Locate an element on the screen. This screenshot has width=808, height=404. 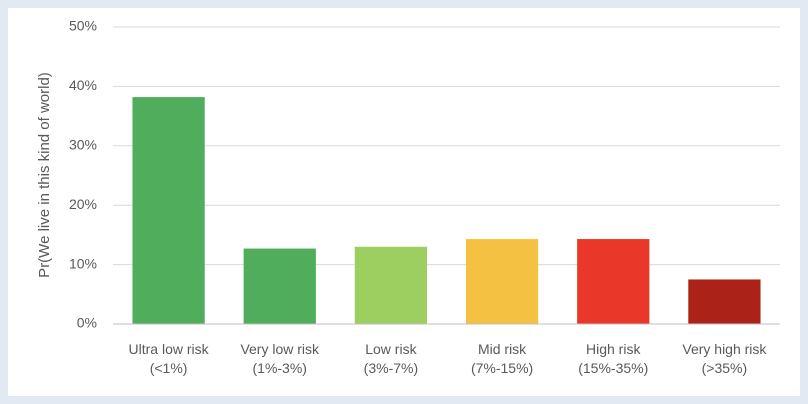
x-tick-label: Low risk (3%-7%) is located at coordinates (391, 358).